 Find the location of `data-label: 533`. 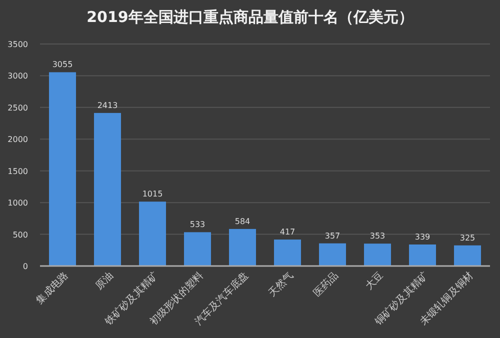

data-label: 533 is located at coordinates (198, 225).